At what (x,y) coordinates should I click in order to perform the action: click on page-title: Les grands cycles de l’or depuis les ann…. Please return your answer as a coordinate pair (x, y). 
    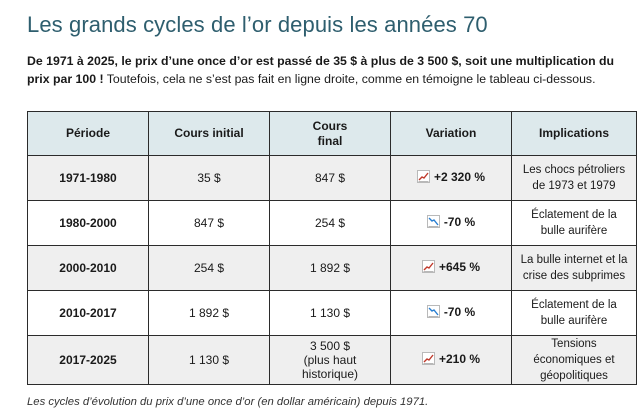
    Looking at the image, I should click on (257, 24).